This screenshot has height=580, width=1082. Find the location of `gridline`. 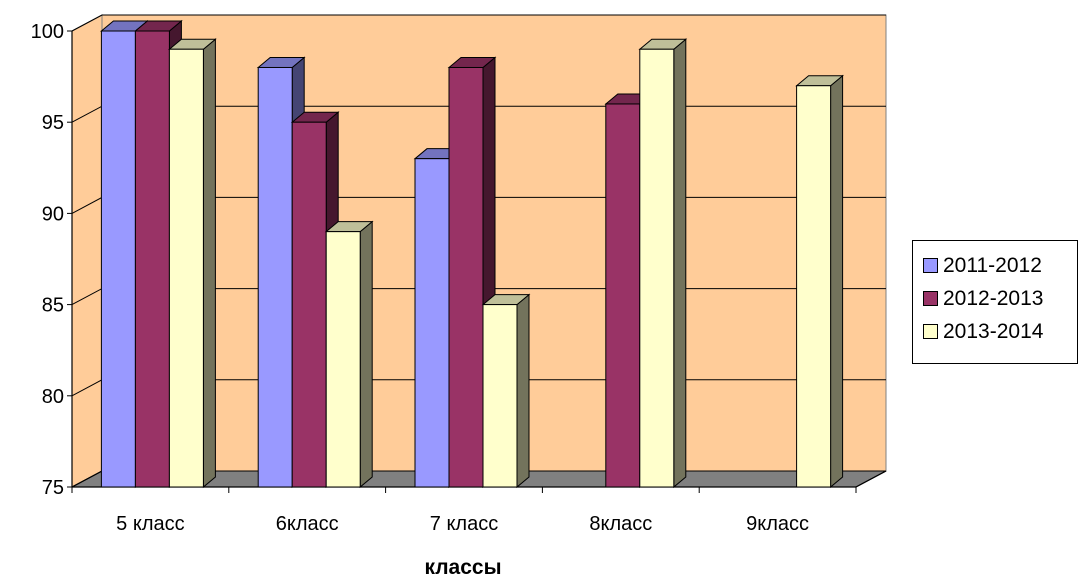

gridline is located at coordinates (478, 23).